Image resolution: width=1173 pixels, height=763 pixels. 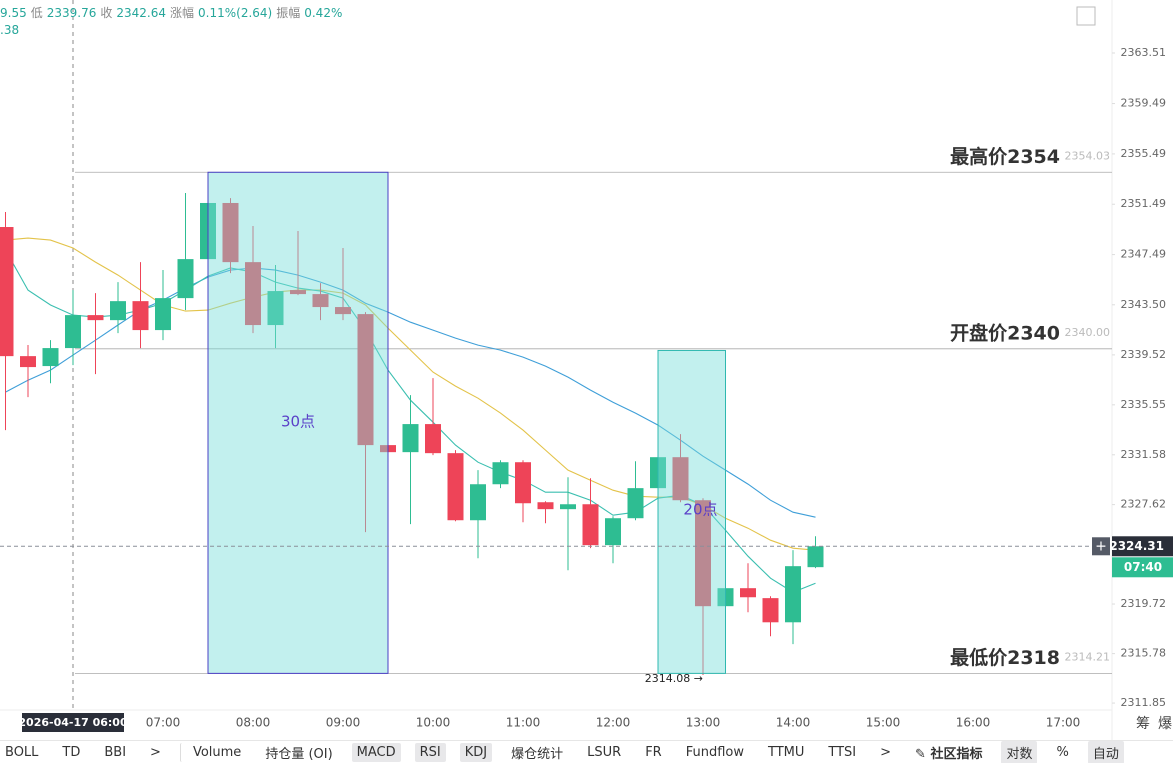 What do you see at coordinates (298, 422) in the screenshot?
I see `range-box-label: 30点` at bounding box center [298, 422].